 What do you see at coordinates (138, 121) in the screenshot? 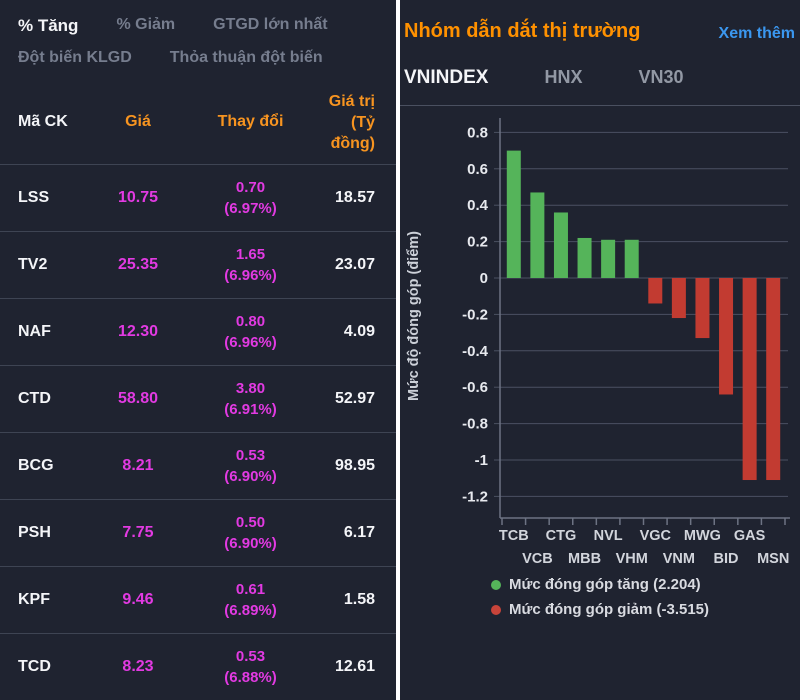
I see `col-header-price: Giá` at bounding box center [138, 121].